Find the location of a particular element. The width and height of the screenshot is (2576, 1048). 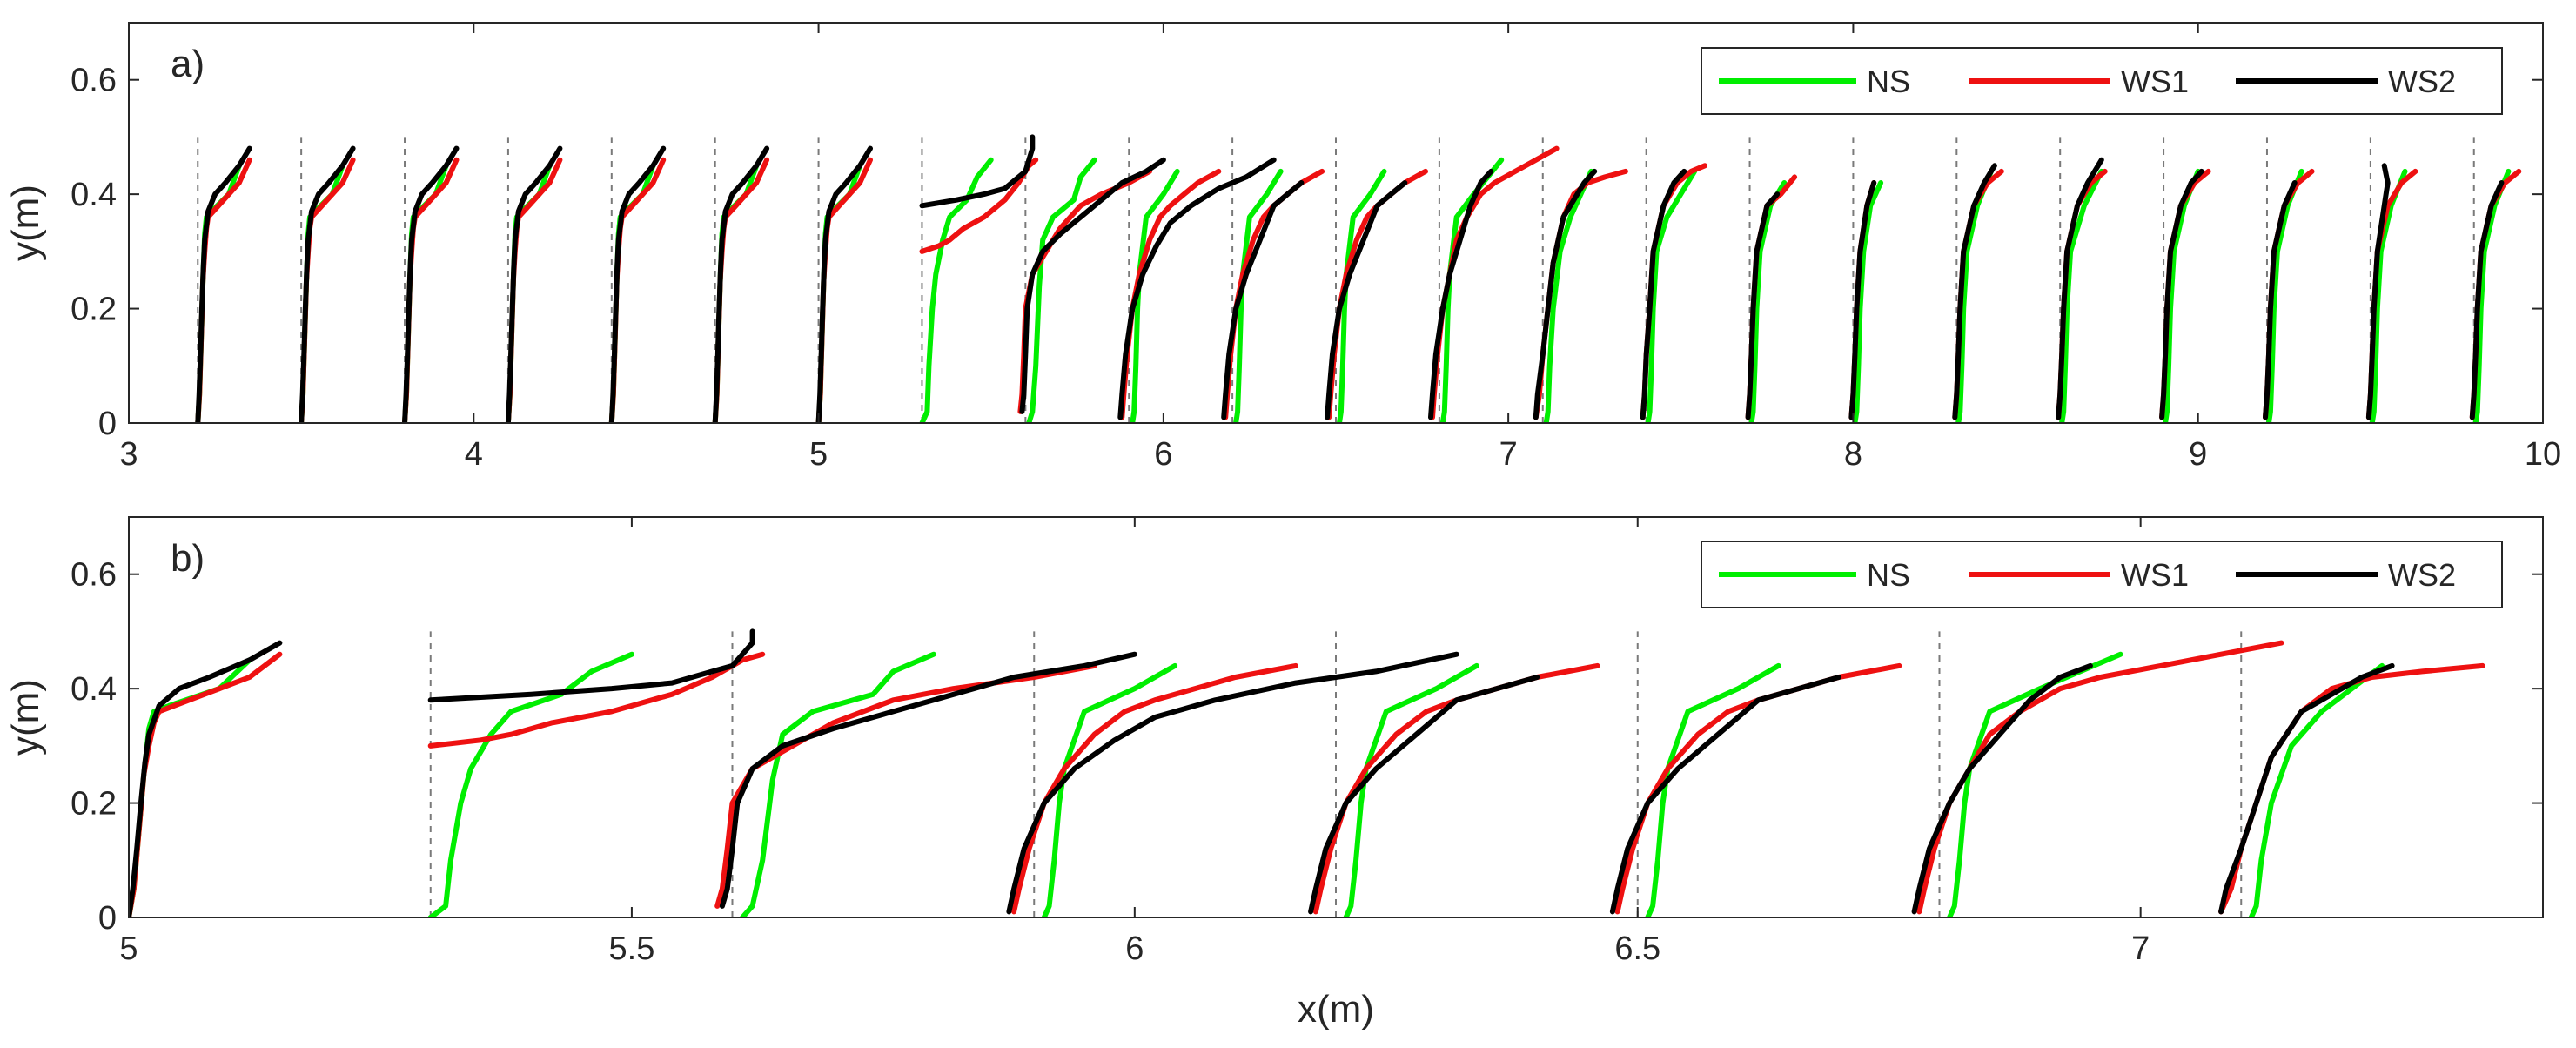

x-tick-label: 3 is located at coordinates (128, 455).